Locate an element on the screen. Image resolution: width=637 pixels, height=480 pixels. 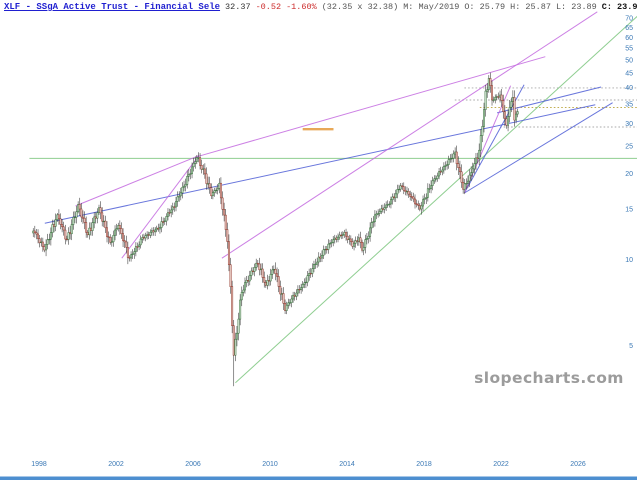
watermark: slopecharts.com is located at coordinates (549, 378).